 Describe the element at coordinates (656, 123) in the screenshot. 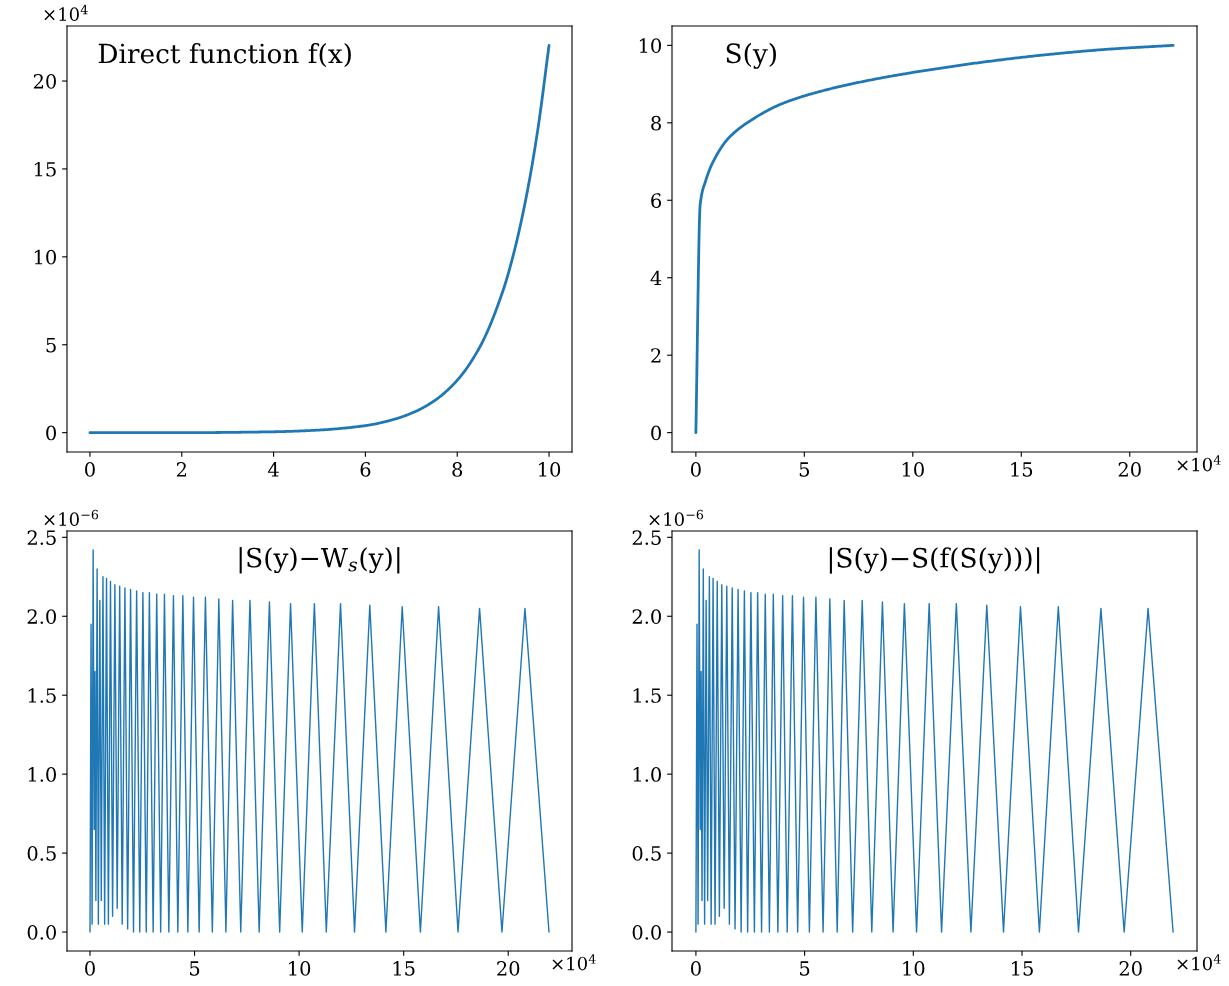

I see `y-tick-label: 8` at that location.